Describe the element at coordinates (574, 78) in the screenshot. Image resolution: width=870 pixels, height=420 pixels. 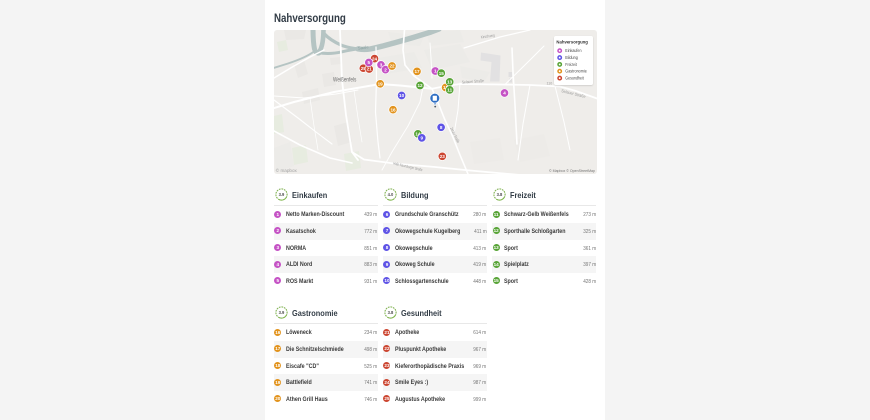
I see `svg-text: Gesundheit` at that location.